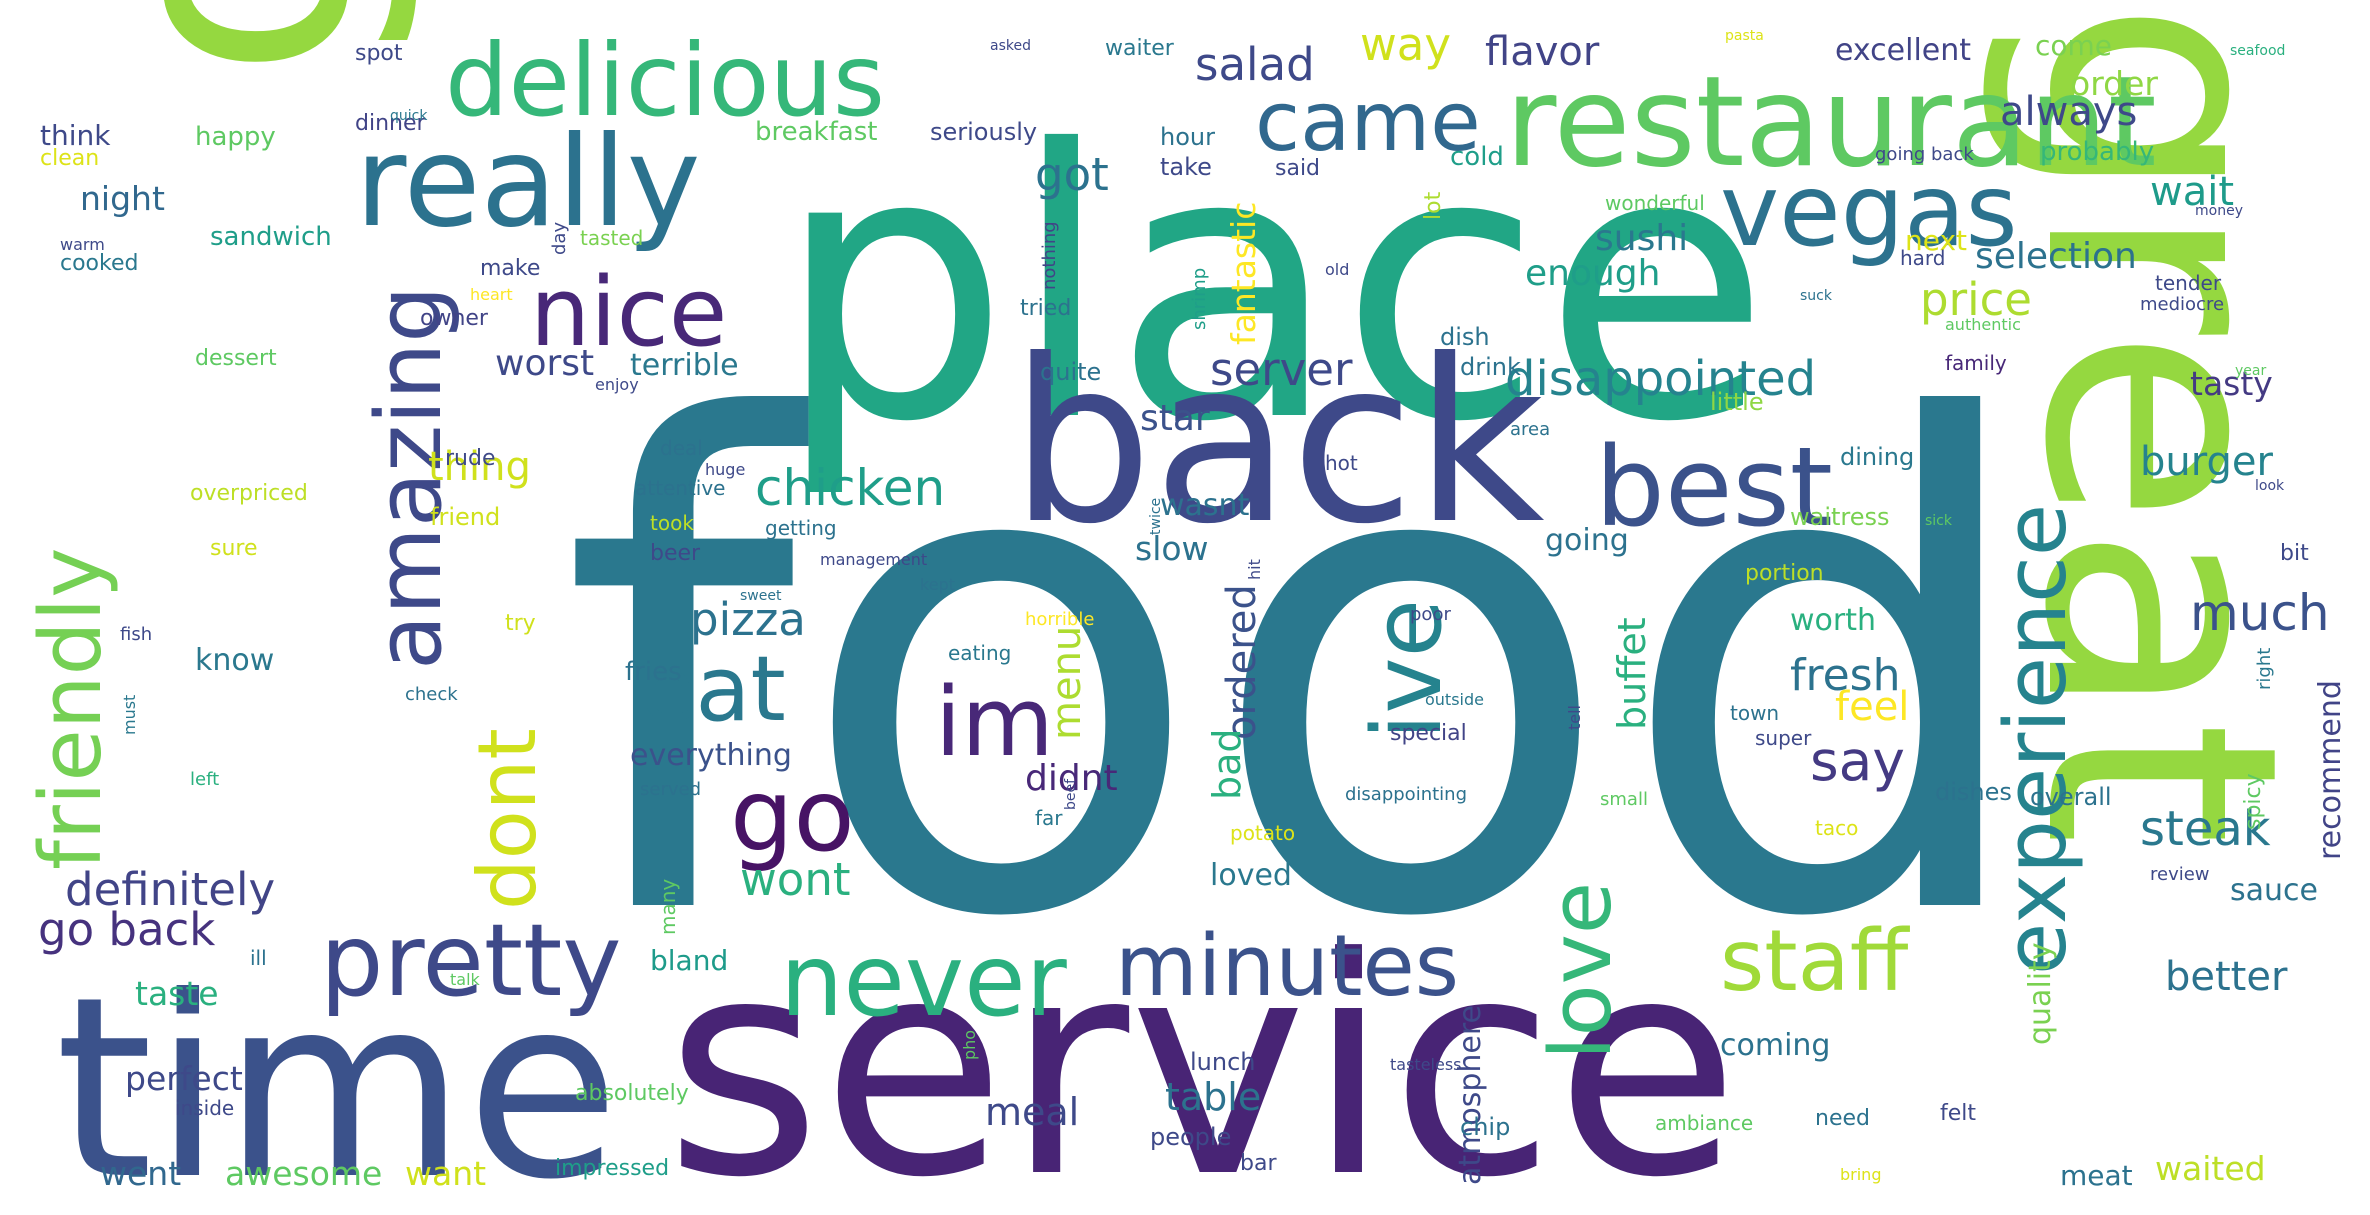 Image resolution: width=2370 pixels, height=1215 pixels. Describe the element at coordinates (1581, 971) in the screenshot. I see `word-love: love` at that location.